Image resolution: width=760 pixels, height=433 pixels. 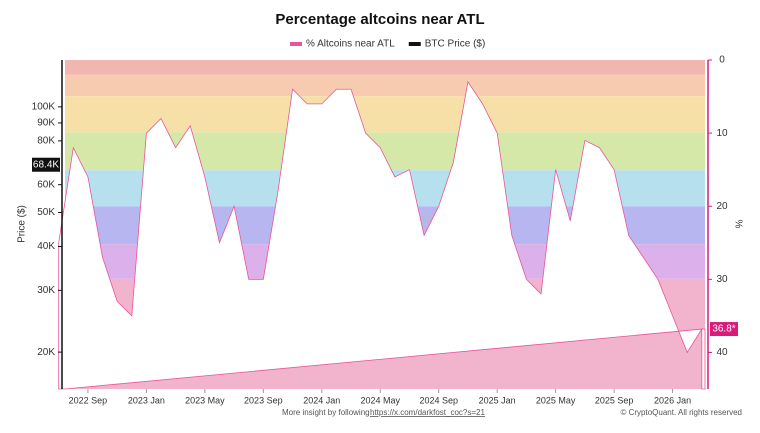 What do you see at coordinates (321, 400) in the screenshot?
I see `x-tick-label: 2024 Jan` at bounding box center [321, 400].